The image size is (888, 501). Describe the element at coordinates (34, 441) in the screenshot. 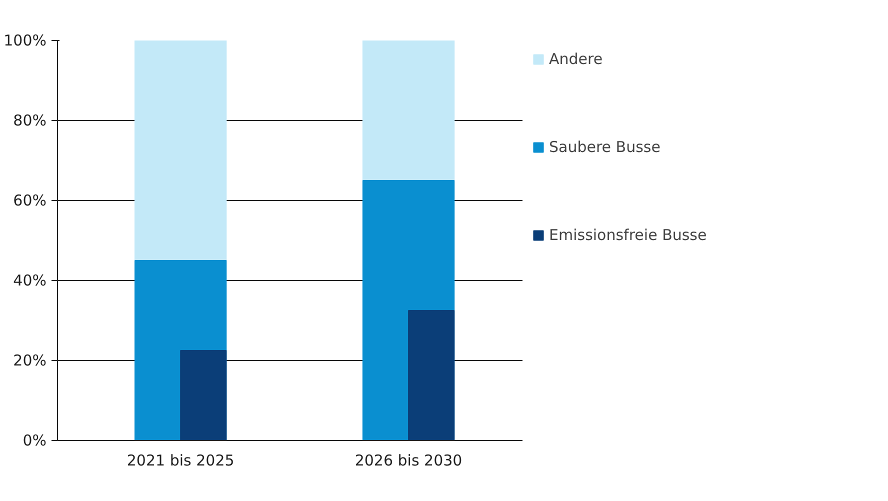

I see `y-tick-label: 0%` at that location.